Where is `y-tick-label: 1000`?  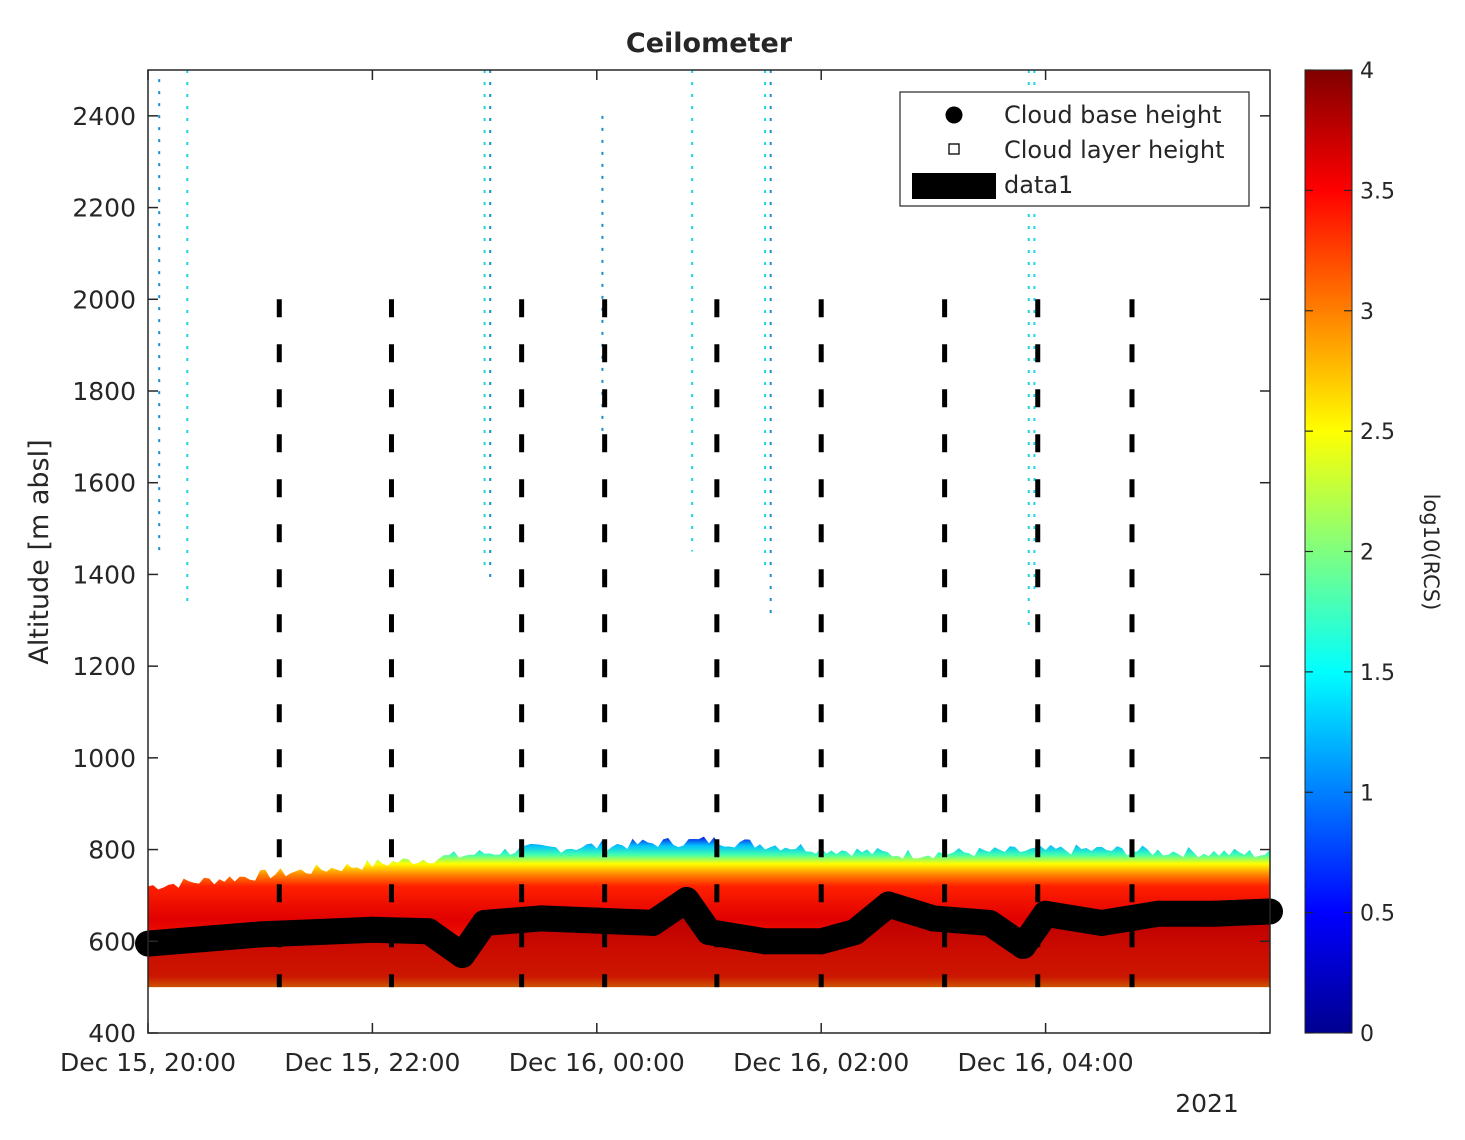
y-tick-label: 1000 is located at coordinates (104, 758).